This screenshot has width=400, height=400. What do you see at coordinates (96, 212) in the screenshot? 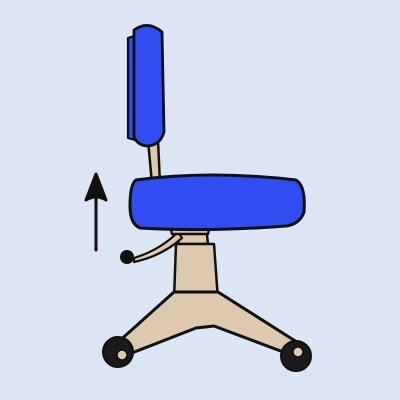
I see `up-arrow-icon` at bounding box center [96, 212].